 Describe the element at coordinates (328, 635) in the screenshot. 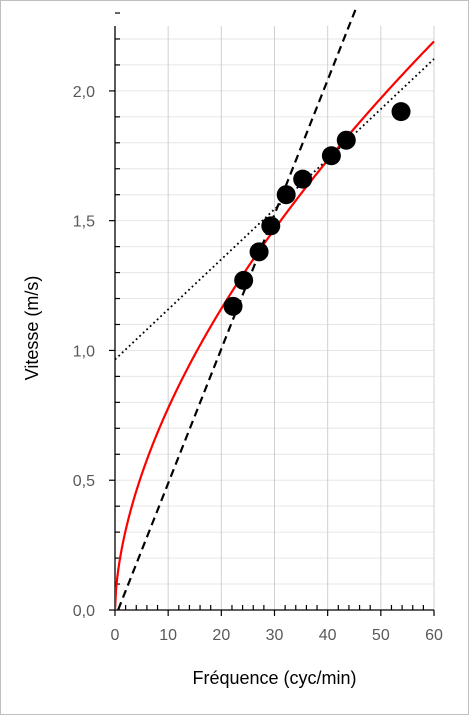

I see `x-tick-label: 40` at that location.